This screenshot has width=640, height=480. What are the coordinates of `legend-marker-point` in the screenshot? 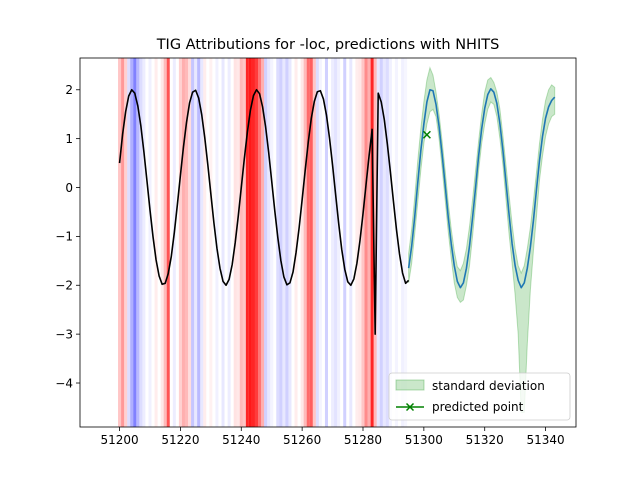 It's located at (410, 407).